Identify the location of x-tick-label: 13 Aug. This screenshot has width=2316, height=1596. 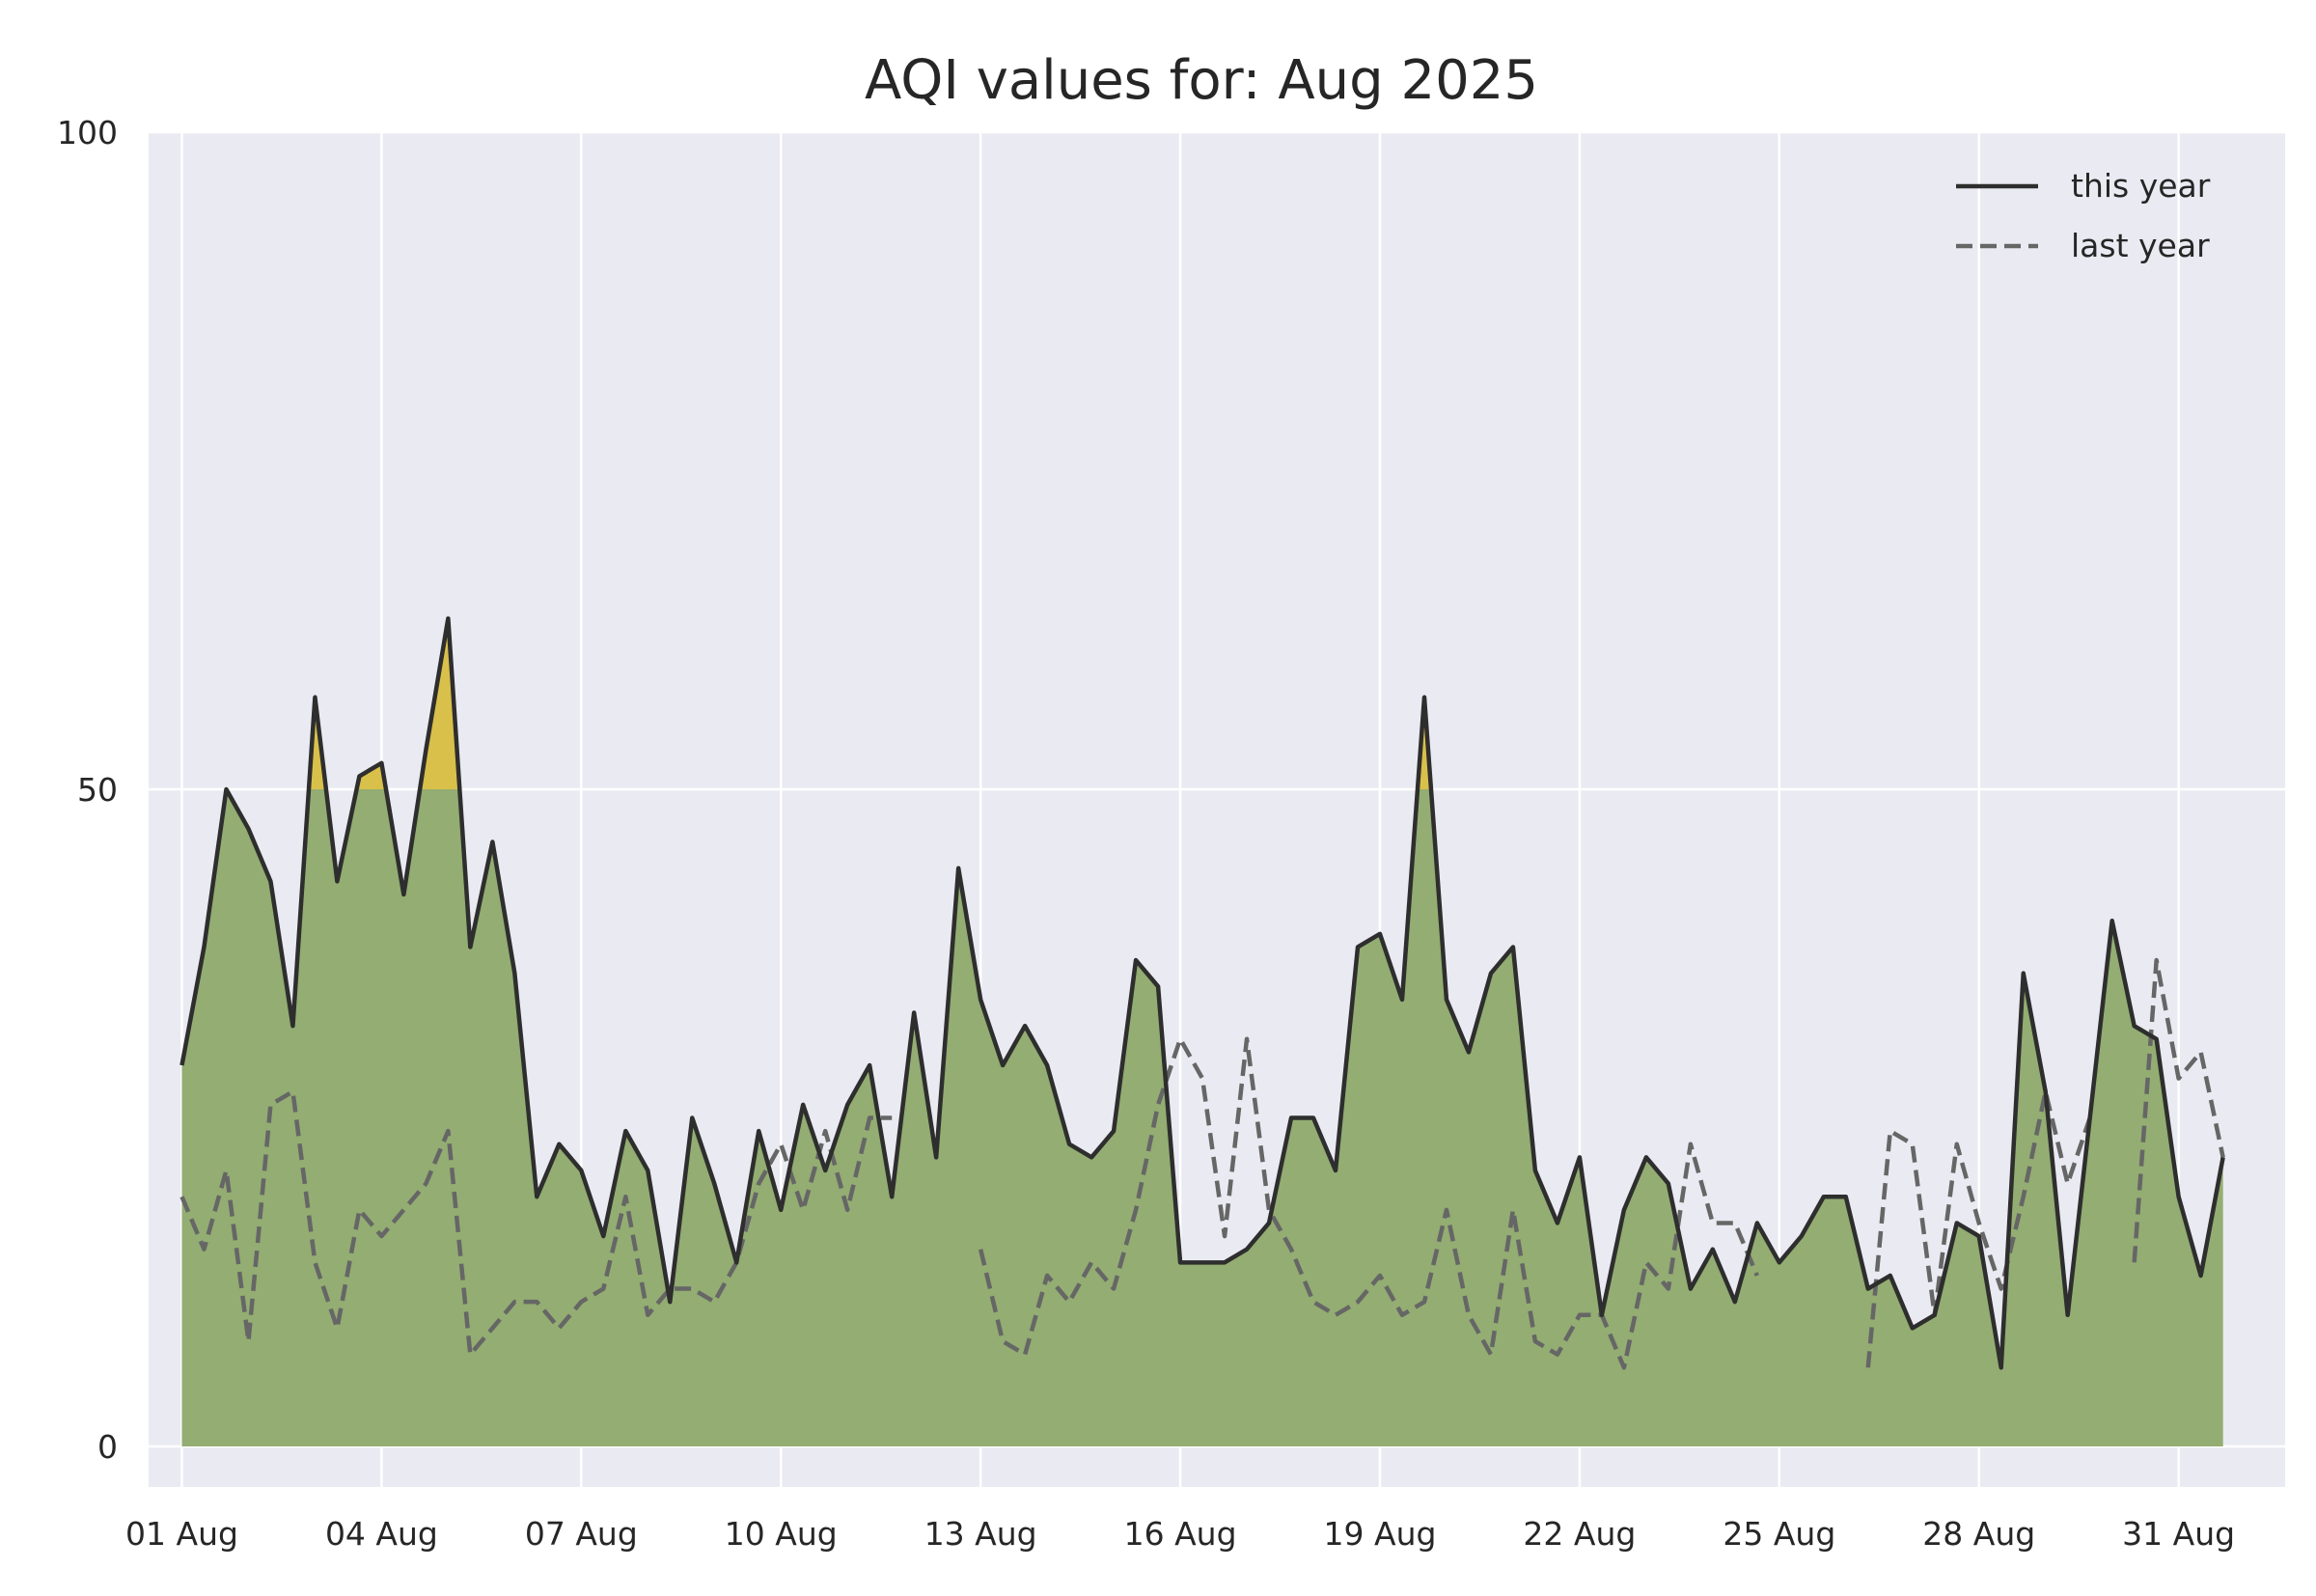
(980, 1534).